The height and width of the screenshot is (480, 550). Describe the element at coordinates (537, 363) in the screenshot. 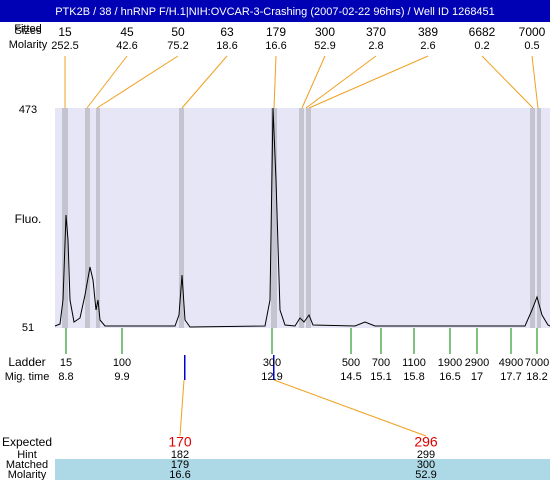

I see `ladder-size: 7000` at that location.